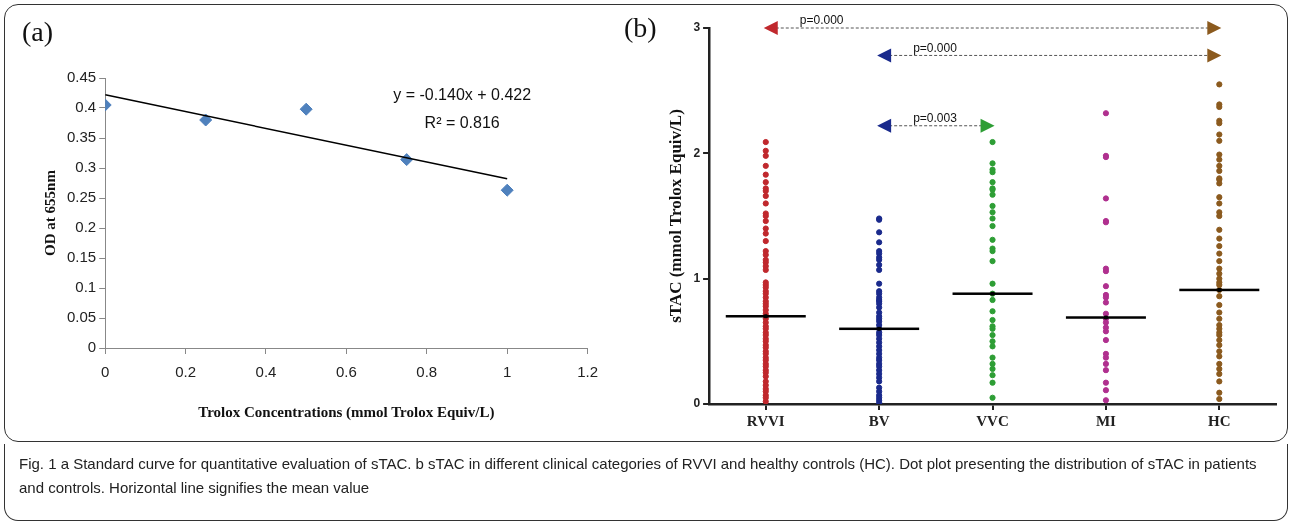  Describe the element at coordinates (266, 372) in the screenshot. I see `x-tick-label: 0.4` at that location.